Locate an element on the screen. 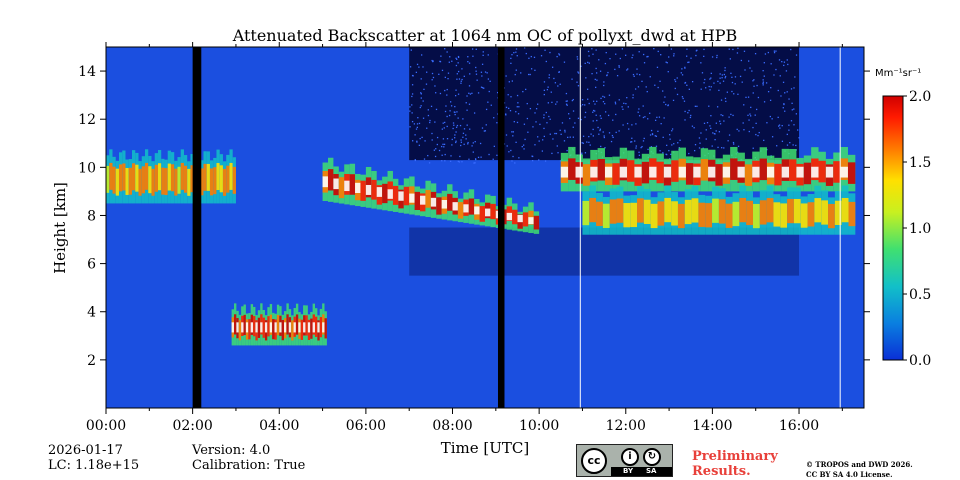  cloud-layer-early-cirrus is located at coordinates (171, 176).